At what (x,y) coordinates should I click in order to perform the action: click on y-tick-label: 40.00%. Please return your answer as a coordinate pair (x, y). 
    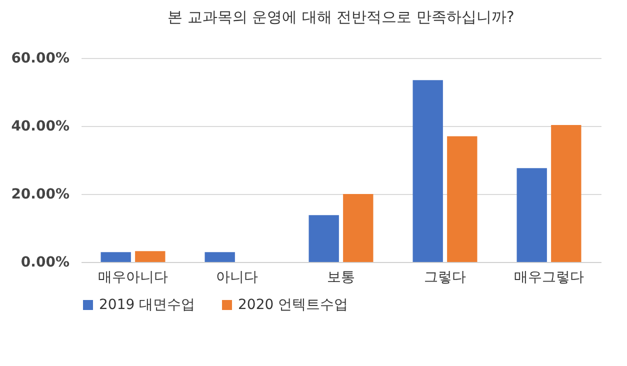
    Looking at the image, I should click on (40, 126).